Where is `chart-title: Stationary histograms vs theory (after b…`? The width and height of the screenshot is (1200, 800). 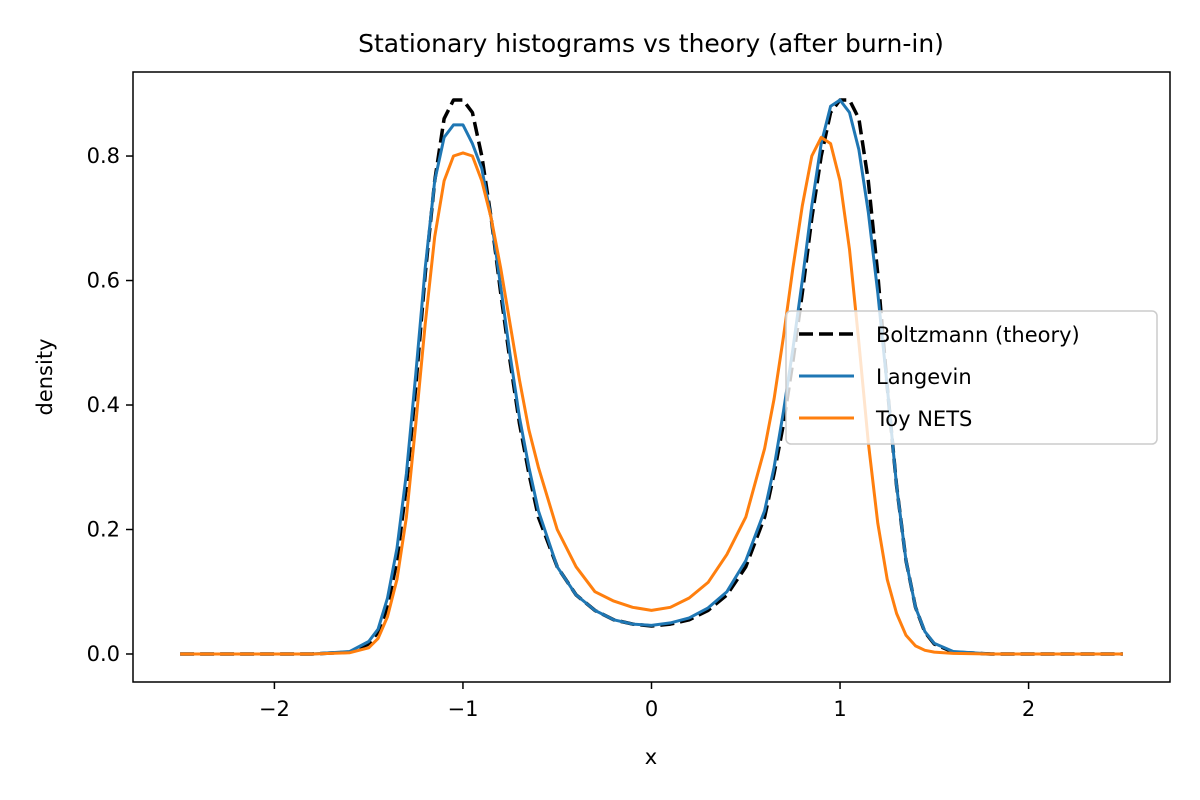
chart-title: Stationary histograms vs theory (after b… is located at coordinates (651, 43).